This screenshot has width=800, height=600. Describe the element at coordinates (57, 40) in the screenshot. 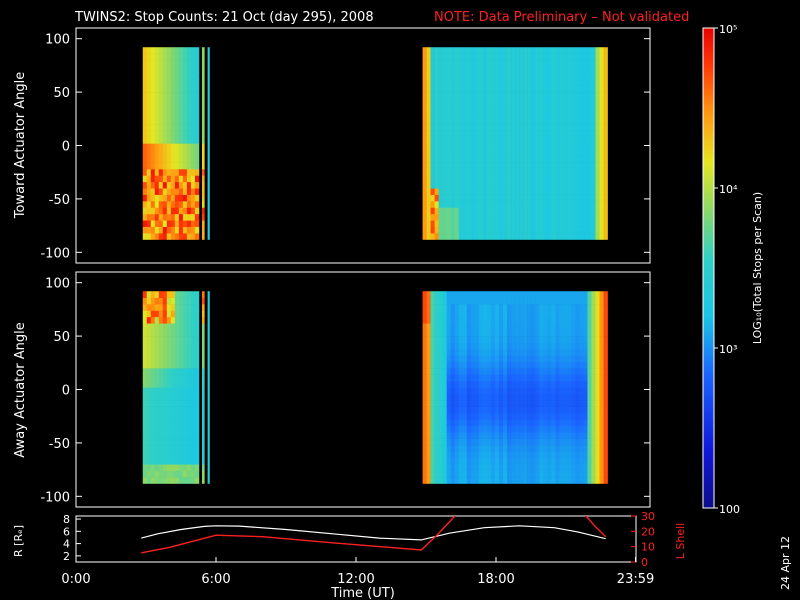

I see `y-tick-label: 100` at that location.